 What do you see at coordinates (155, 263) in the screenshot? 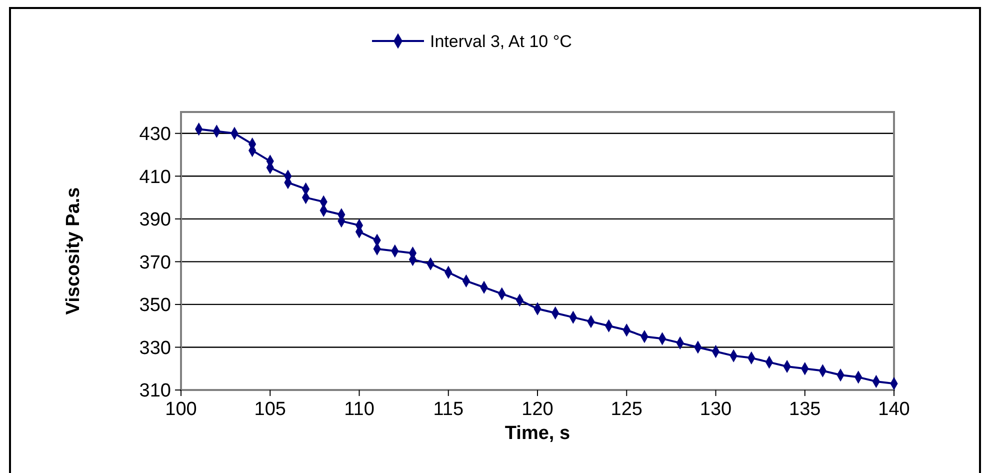
I see `y-tick-label: 370` at bounding box center [155, 263].